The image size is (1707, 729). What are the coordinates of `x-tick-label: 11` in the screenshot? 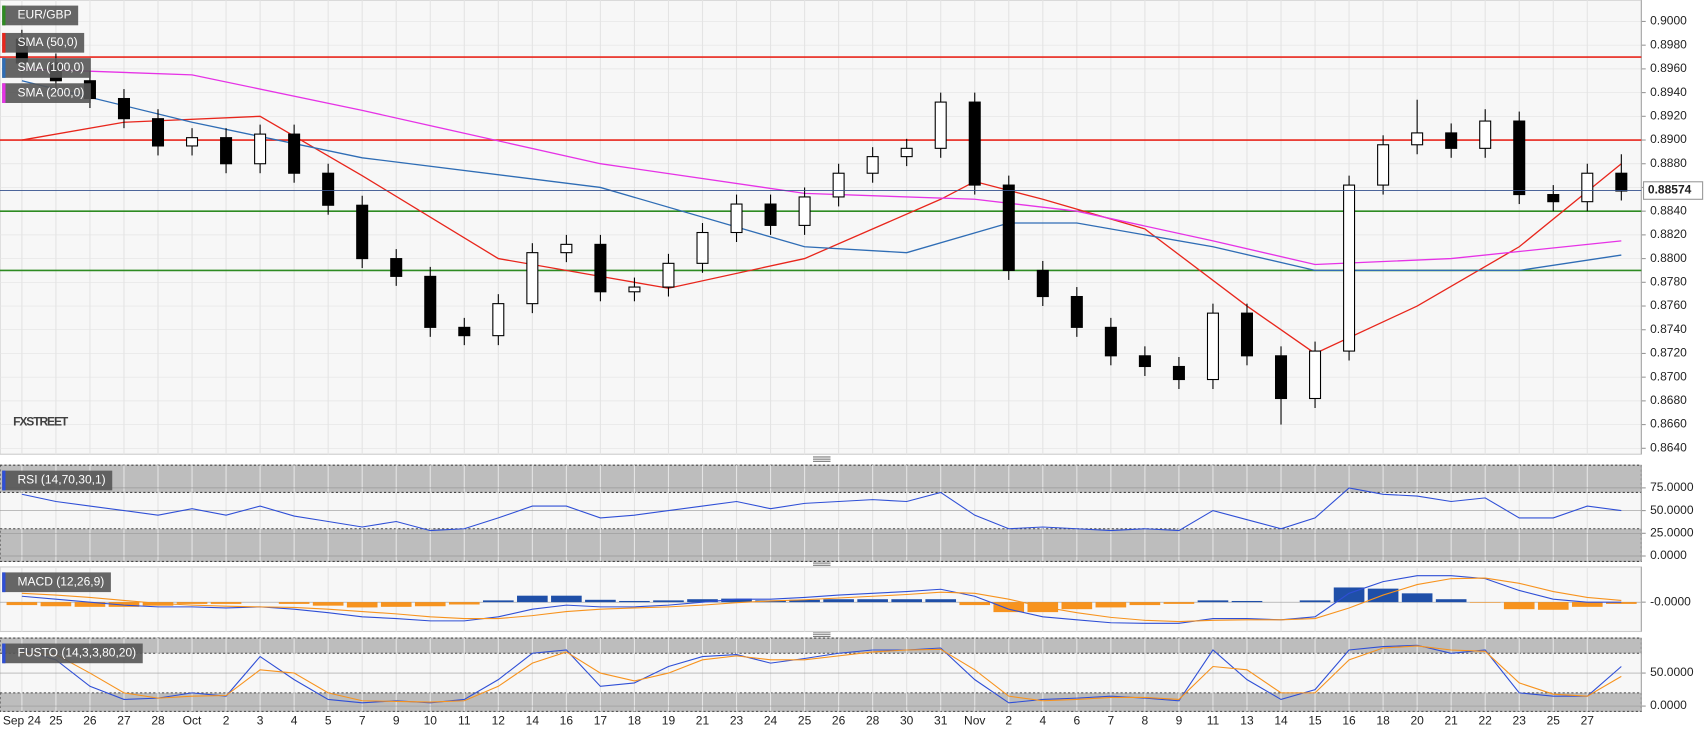 It's located at (1213, 720).